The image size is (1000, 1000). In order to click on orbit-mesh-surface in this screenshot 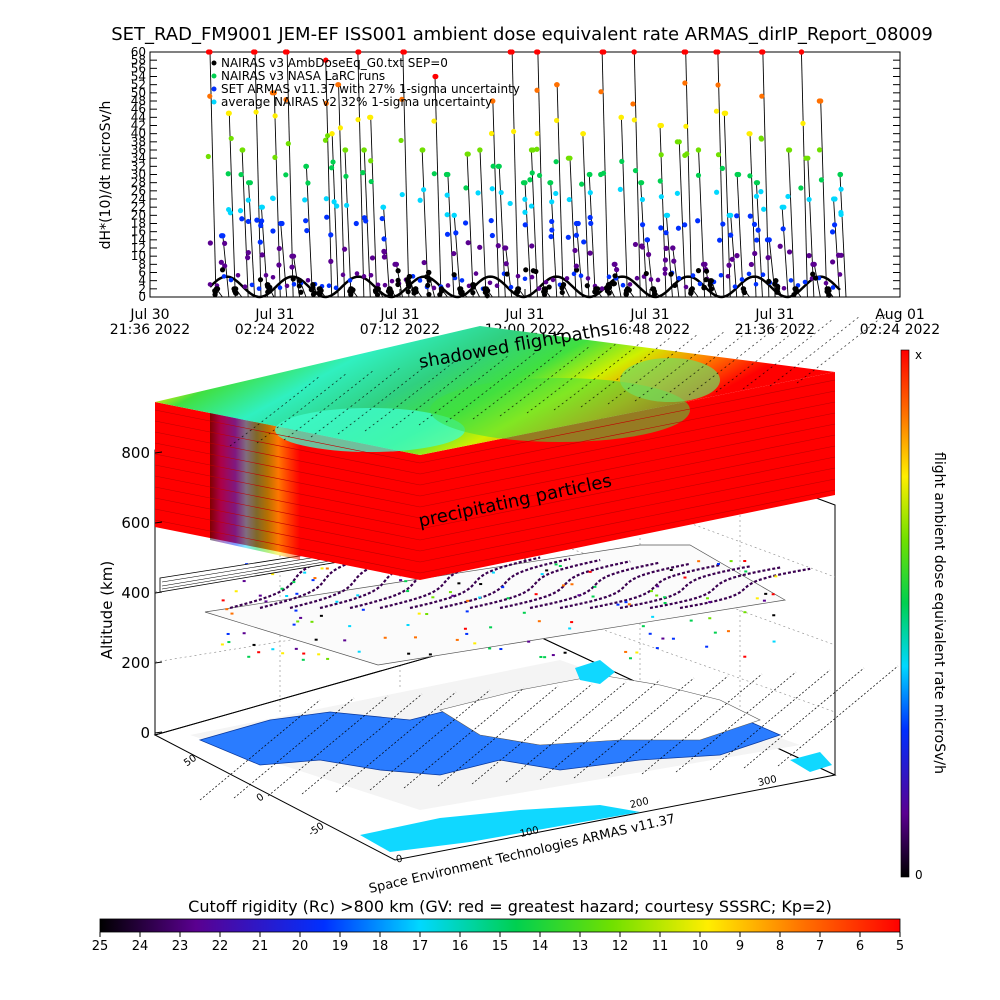, I will do `click(495, 605)`.